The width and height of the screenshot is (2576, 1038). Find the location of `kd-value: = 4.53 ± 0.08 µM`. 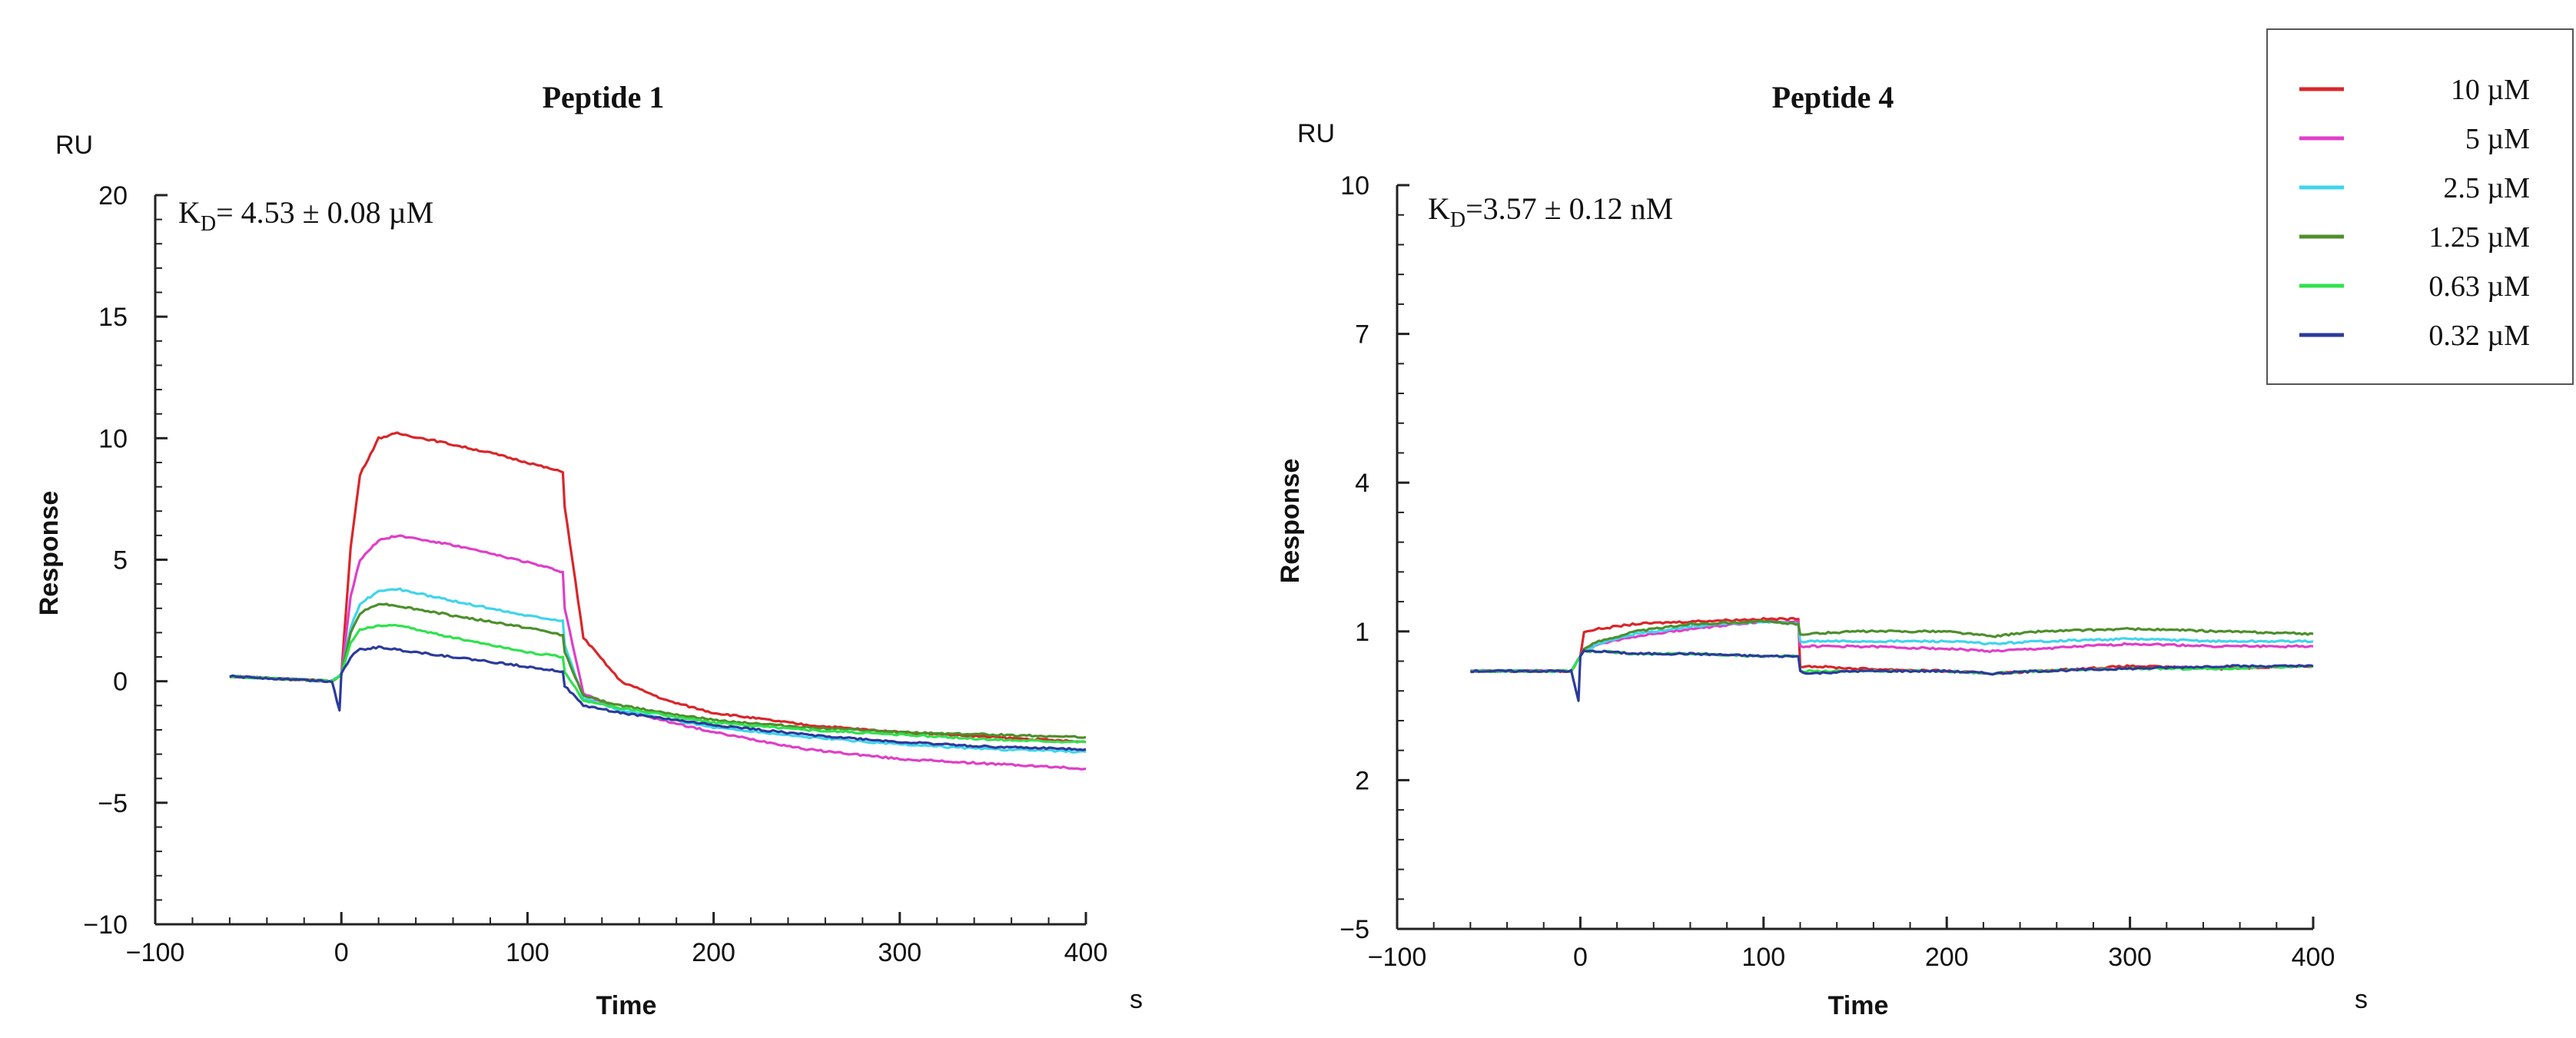

kd-value: = 4.53 ± 0.08 µM is located at coordinates (324, 212).